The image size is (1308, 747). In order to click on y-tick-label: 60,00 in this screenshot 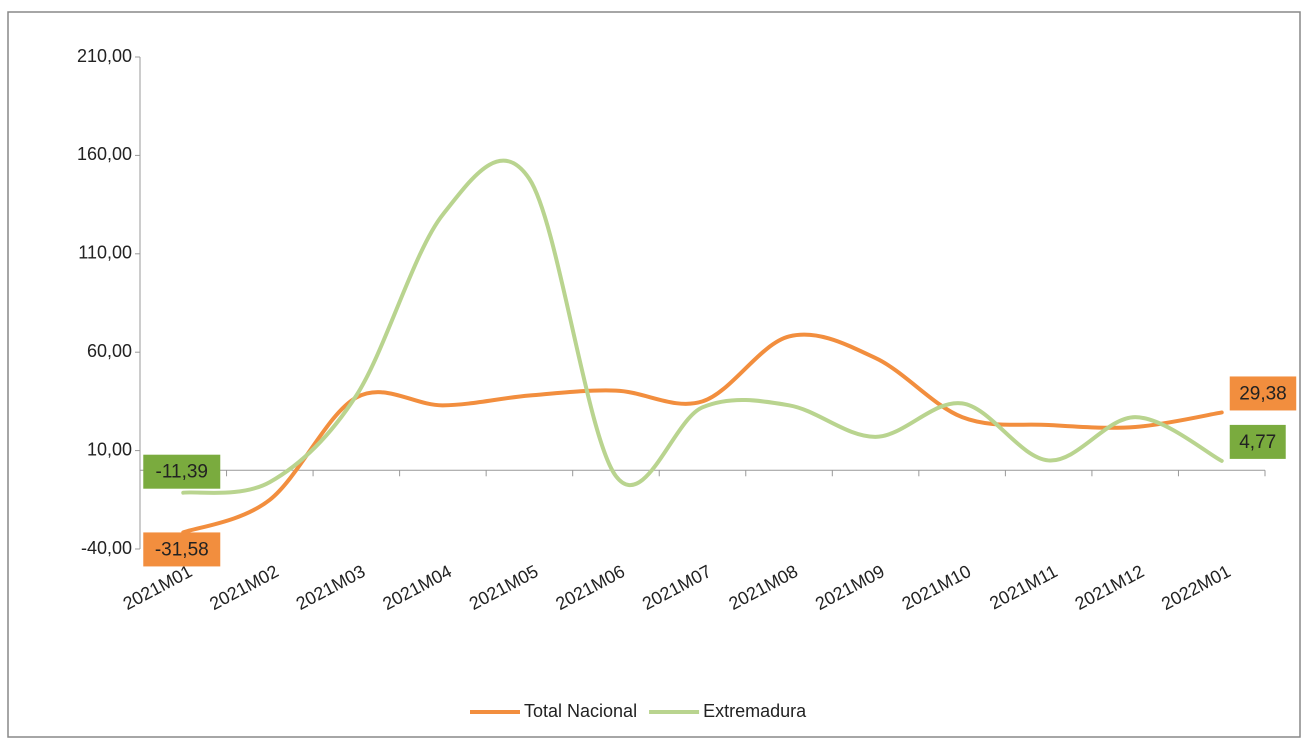, I will do `click(109, 351)`.